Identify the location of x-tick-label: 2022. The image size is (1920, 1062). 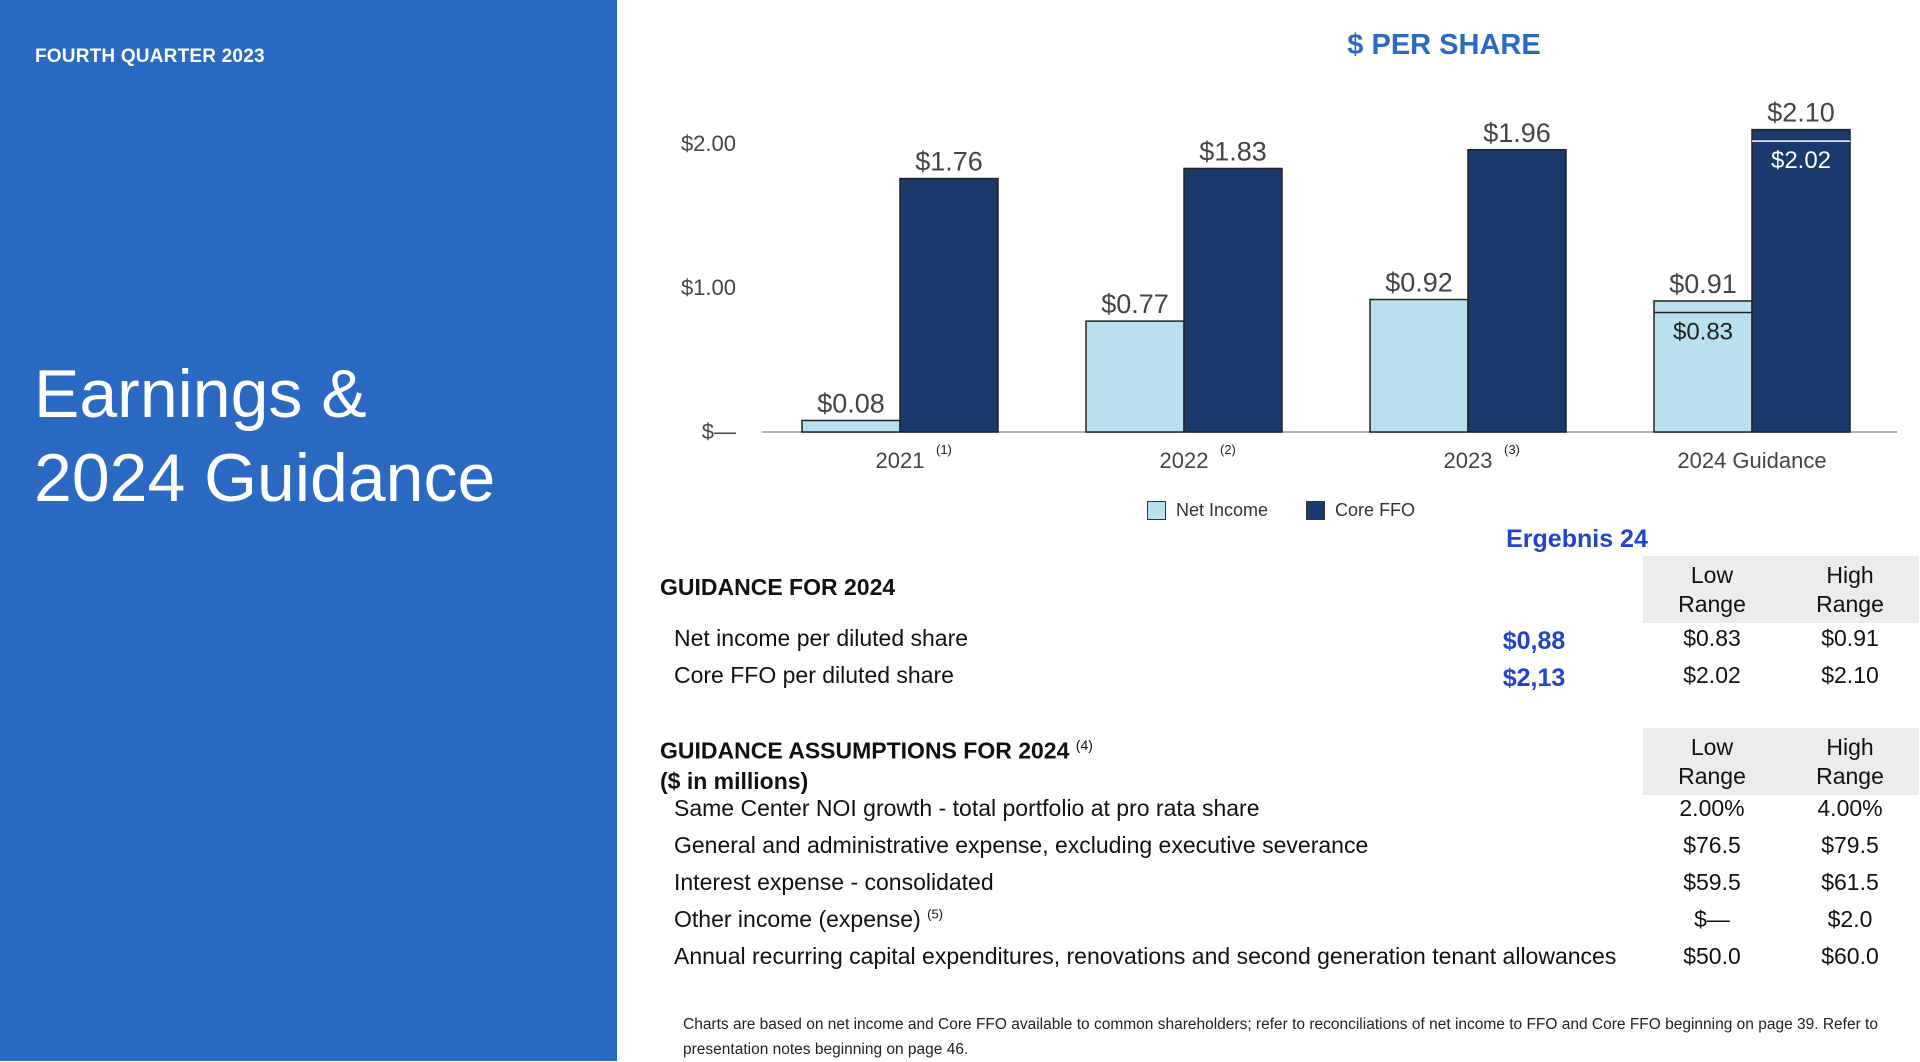
(1184, 460).